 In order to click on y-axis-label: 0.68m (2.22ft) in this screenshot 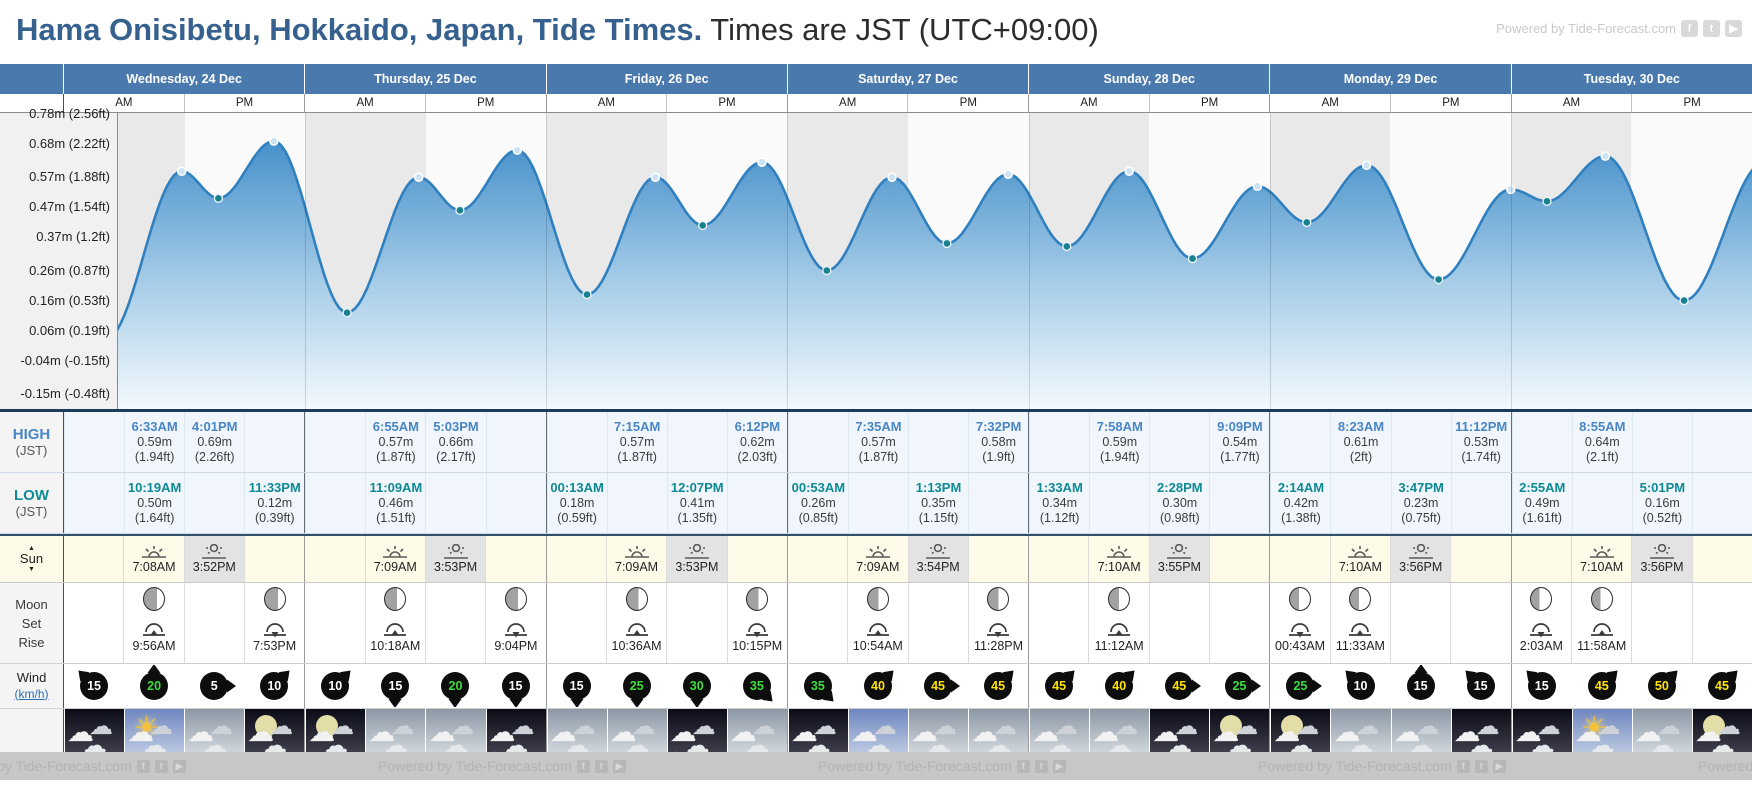, I will do `click(69, 144)`.